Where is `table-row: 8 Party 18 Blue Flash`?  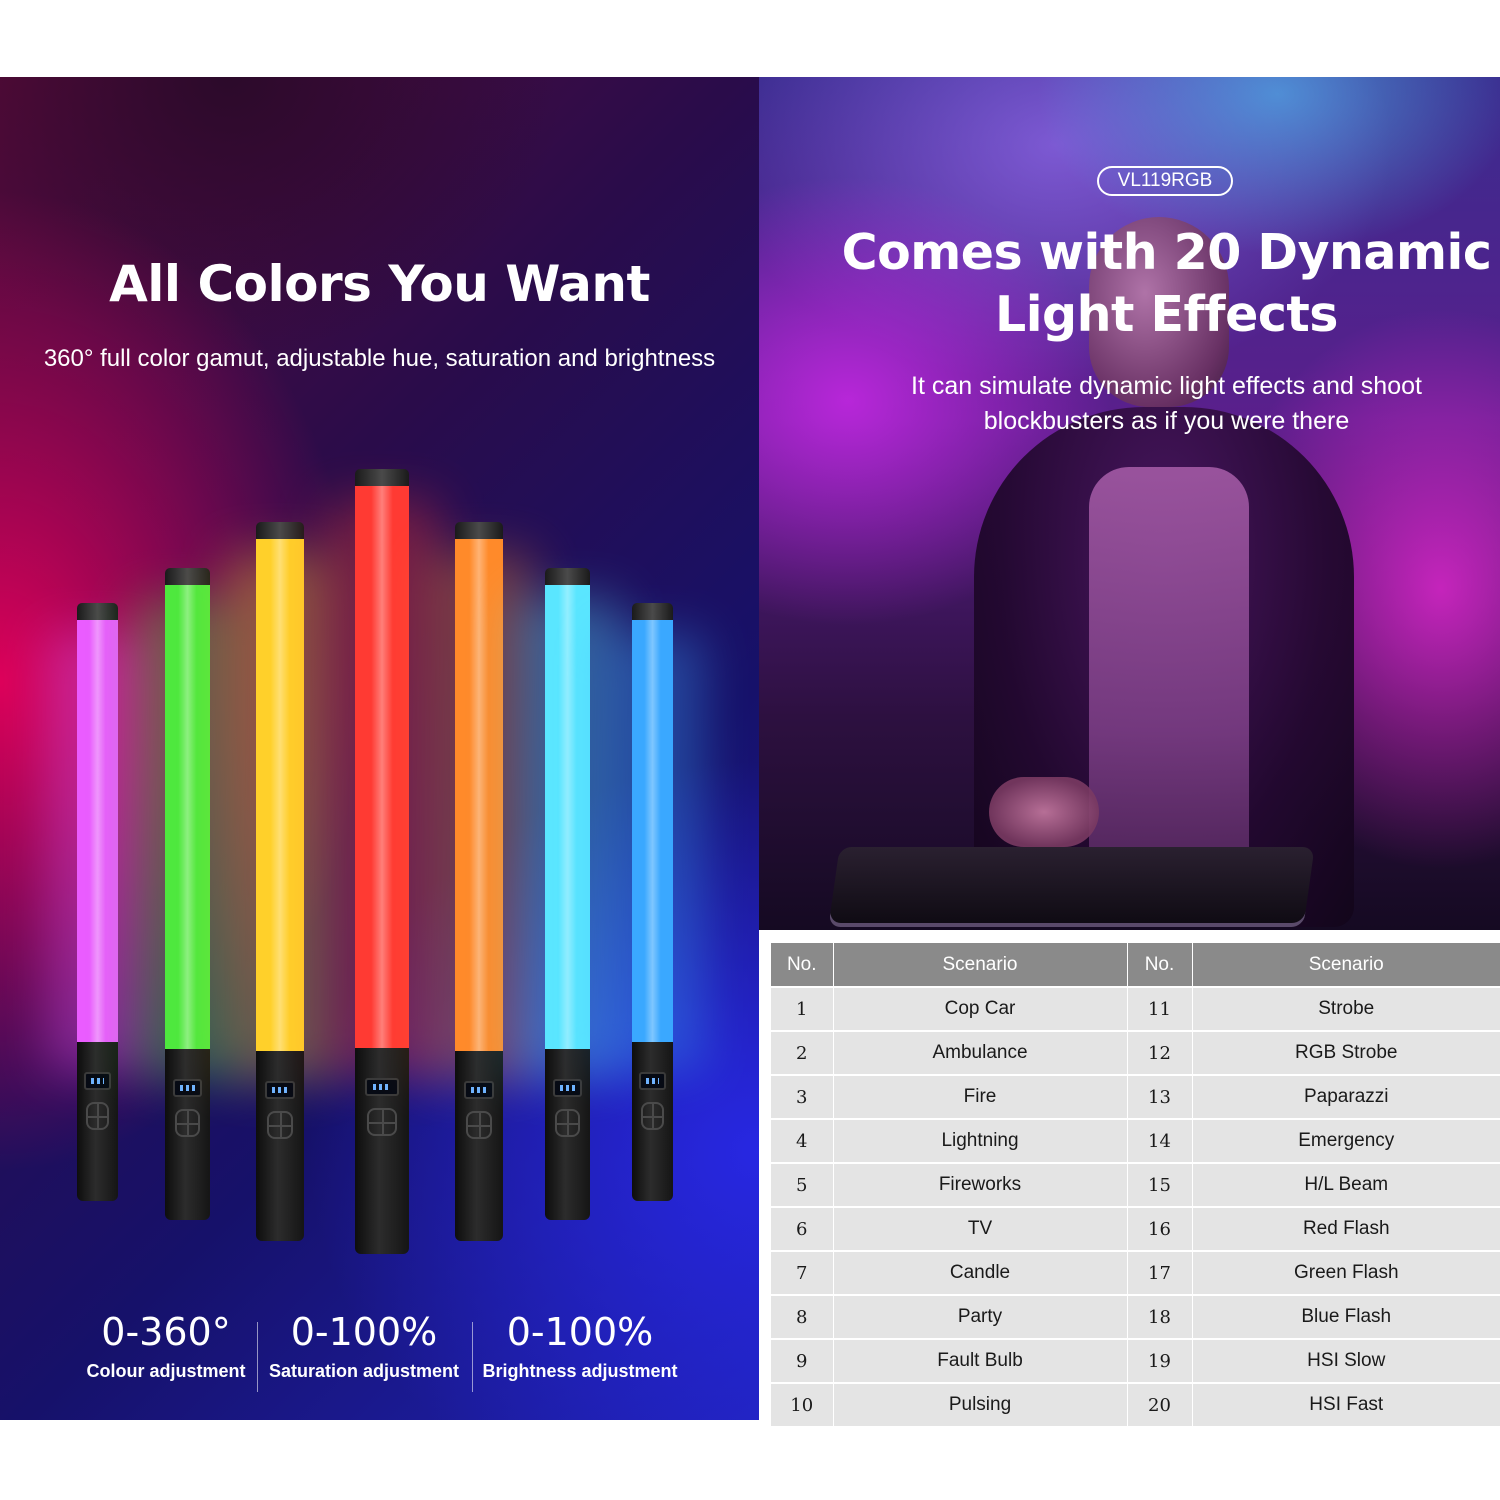
table-row: 8 Party 18 Blue Flash is located at coordinates (1135, 1316).